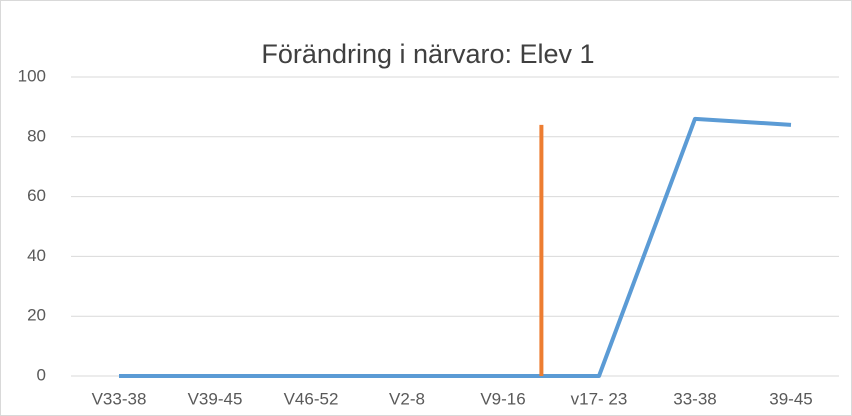 Image resolution: width=852 pixels, height=416 pixels. Describe the element at coordinates (407, 398) in the screenshot. I see `x-tick-label: V2-8` at that location.